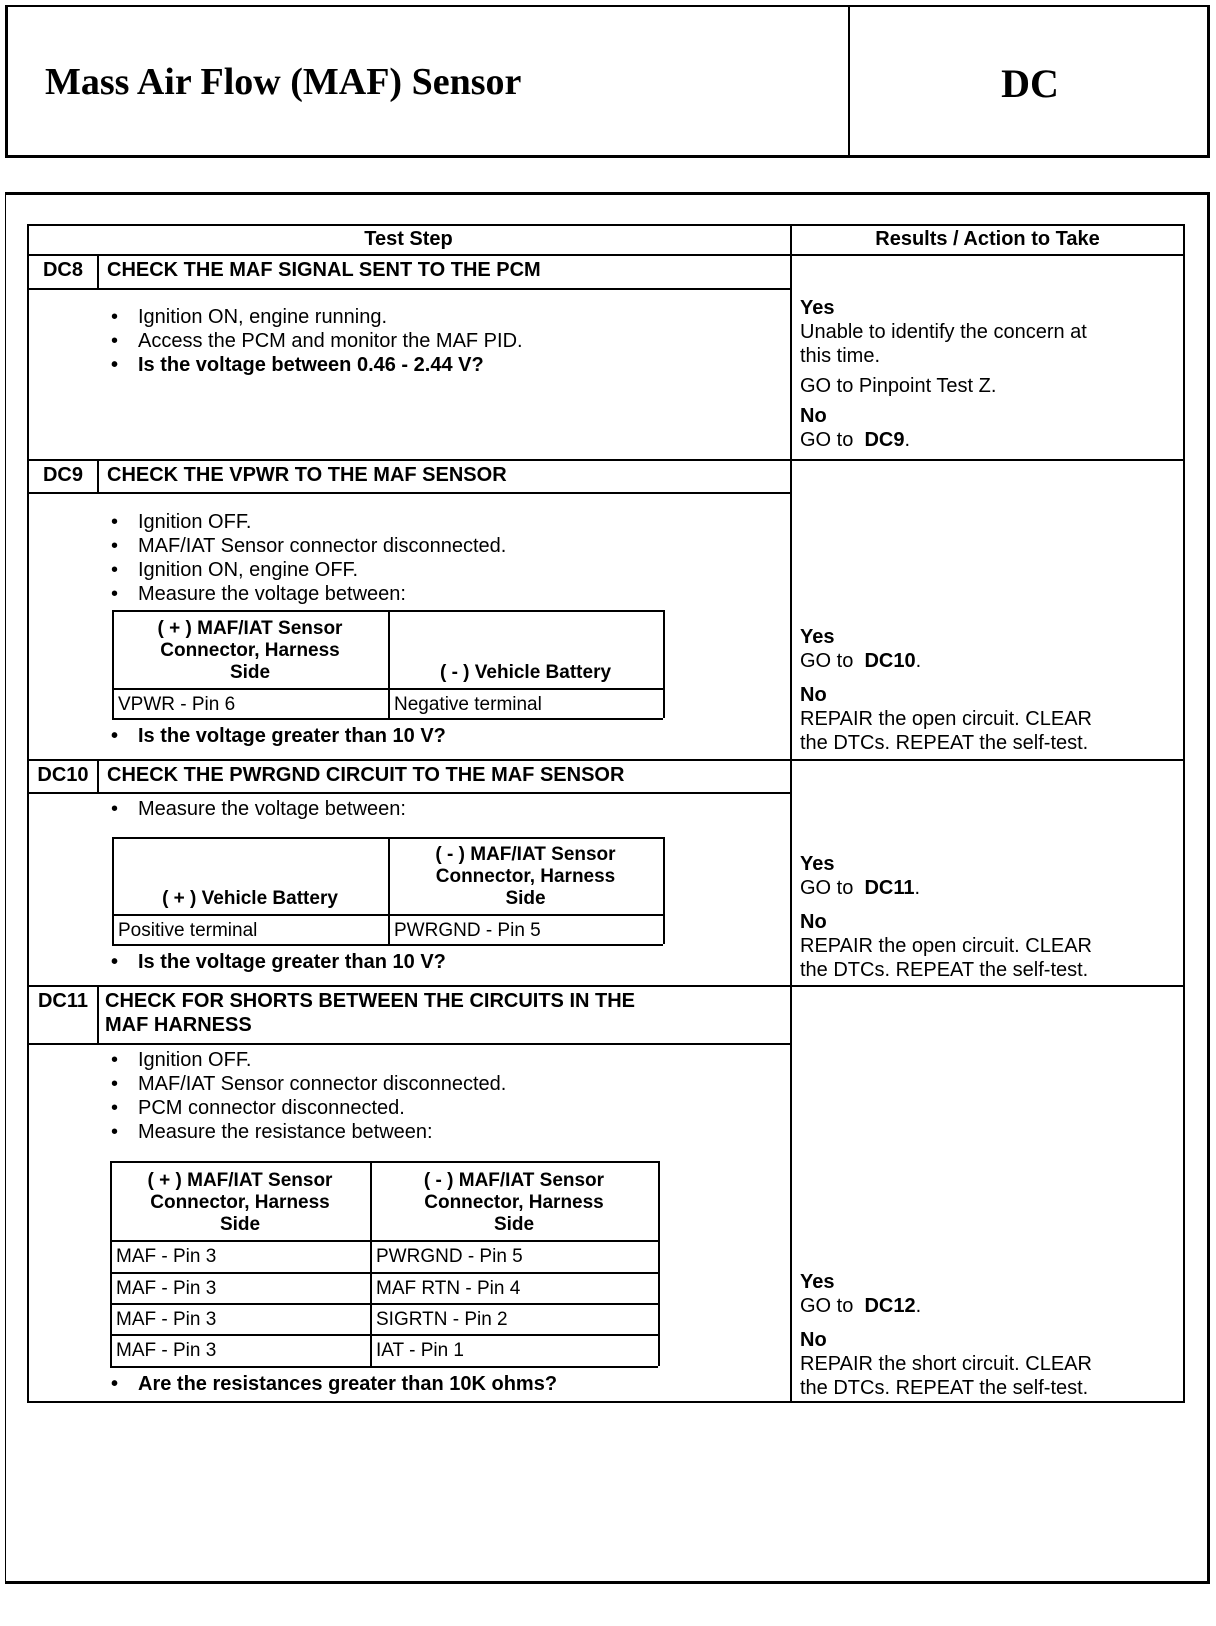 This screenshot has height=1626, width=1216. I want to click on bullet-item: Measure the resistance between:, so click(269, 1132).